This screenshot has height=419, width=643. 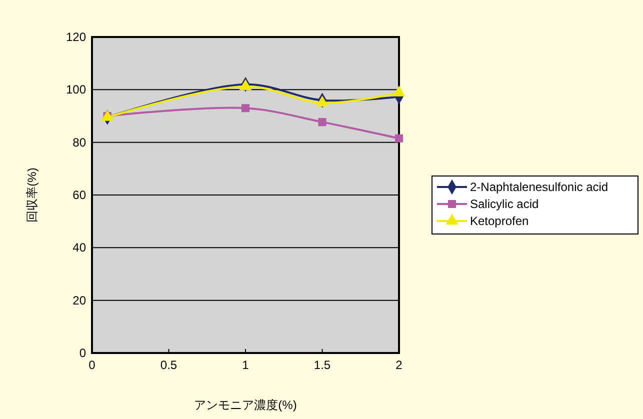 What do you see at coordinates (76, 37) in the screenshot?
I see `y-tick-label: 120` at bounding box center [76, 37].